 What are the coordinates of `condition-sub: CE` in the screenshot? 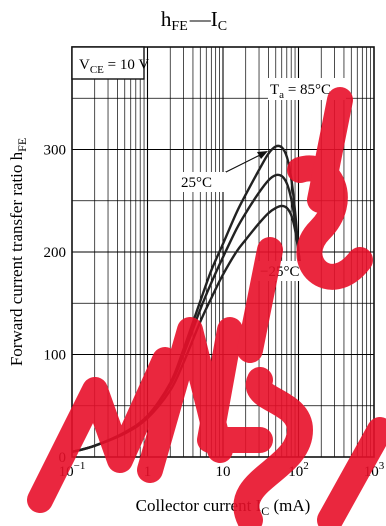 It's located at (97, 70).